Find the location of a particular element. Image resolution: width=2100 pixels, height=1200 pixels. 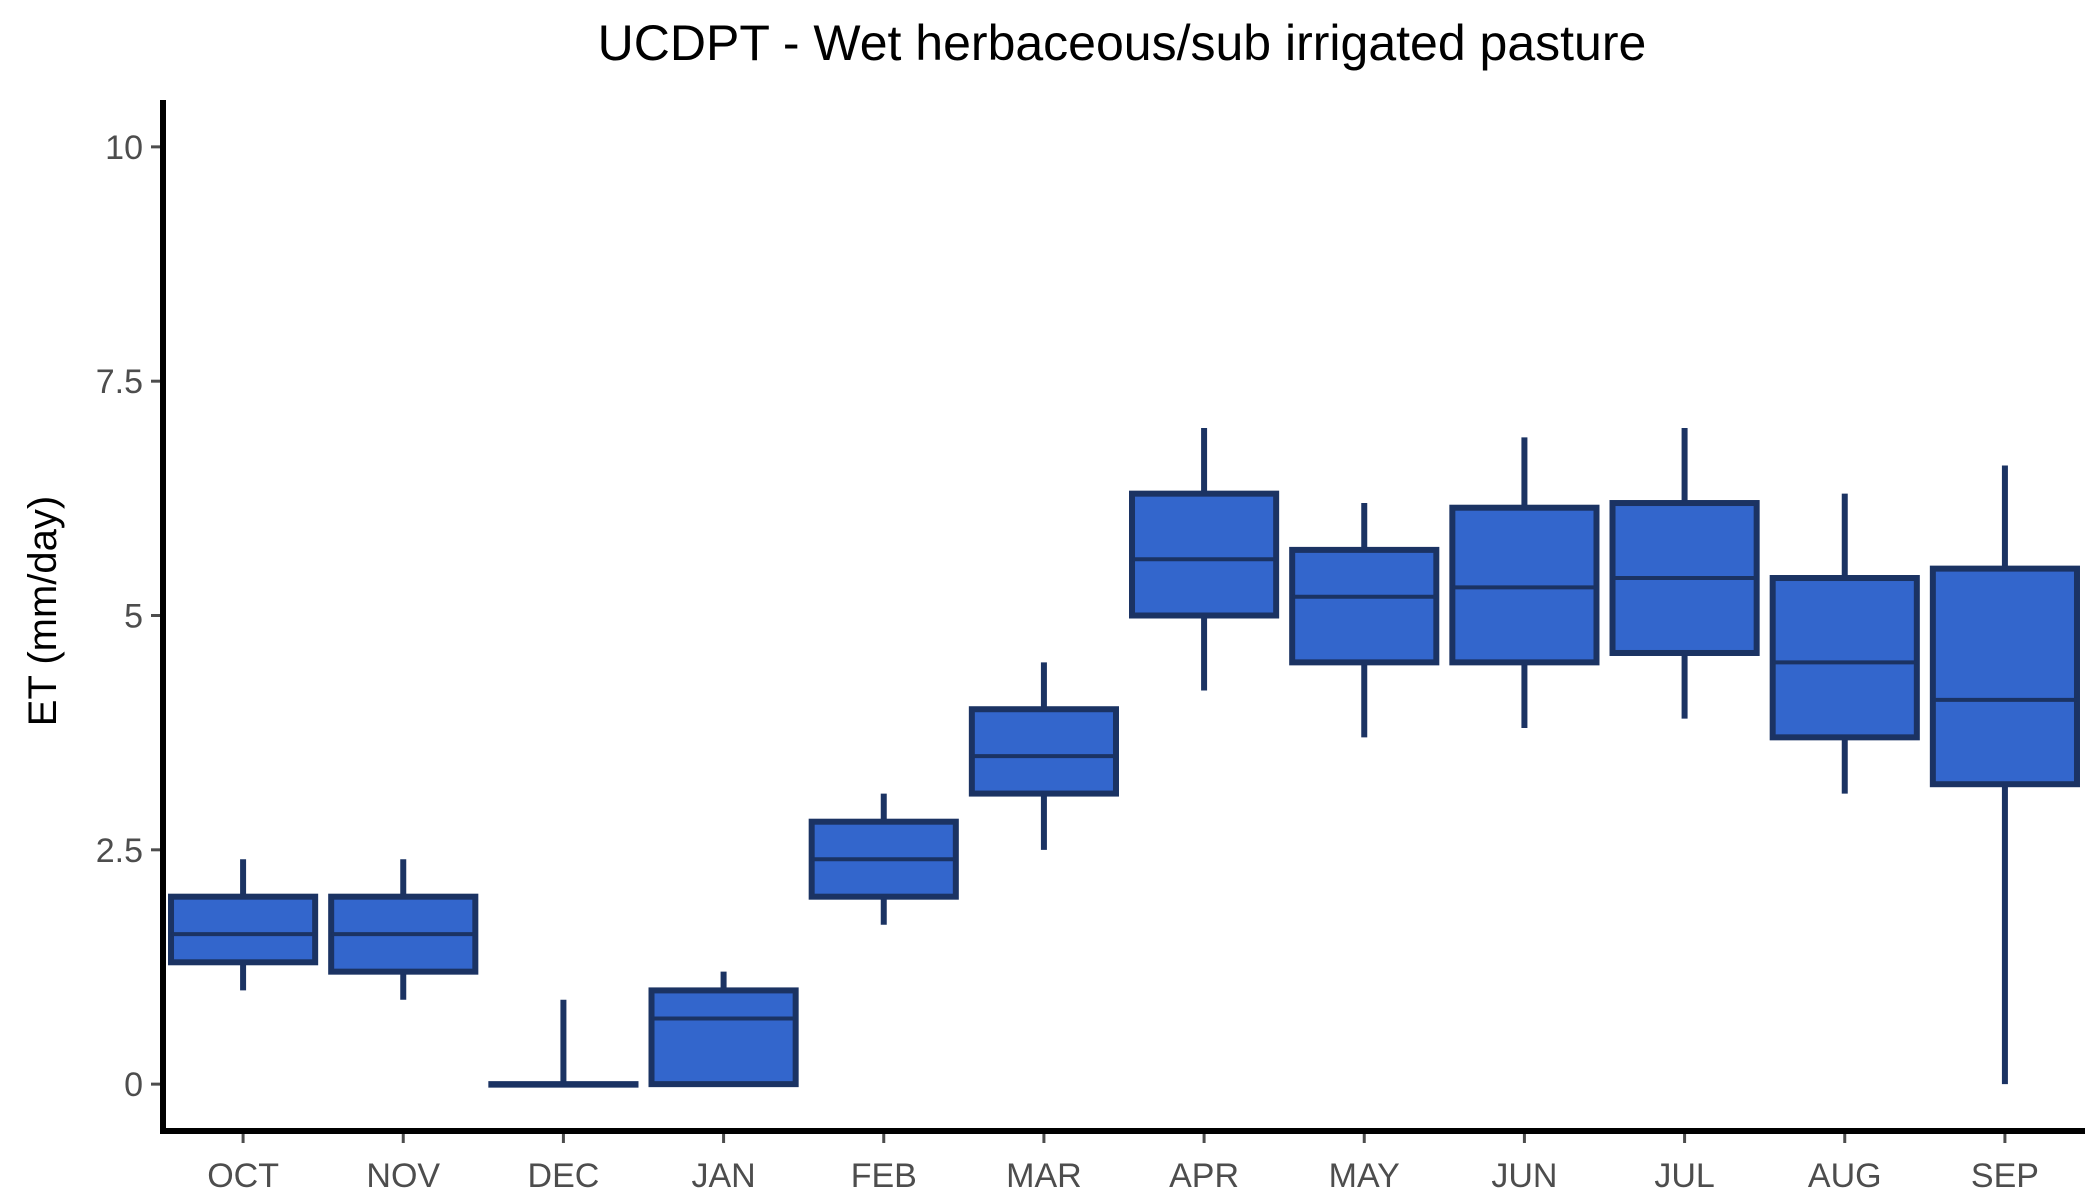

box-aug is located at coordinates (1844, 643).